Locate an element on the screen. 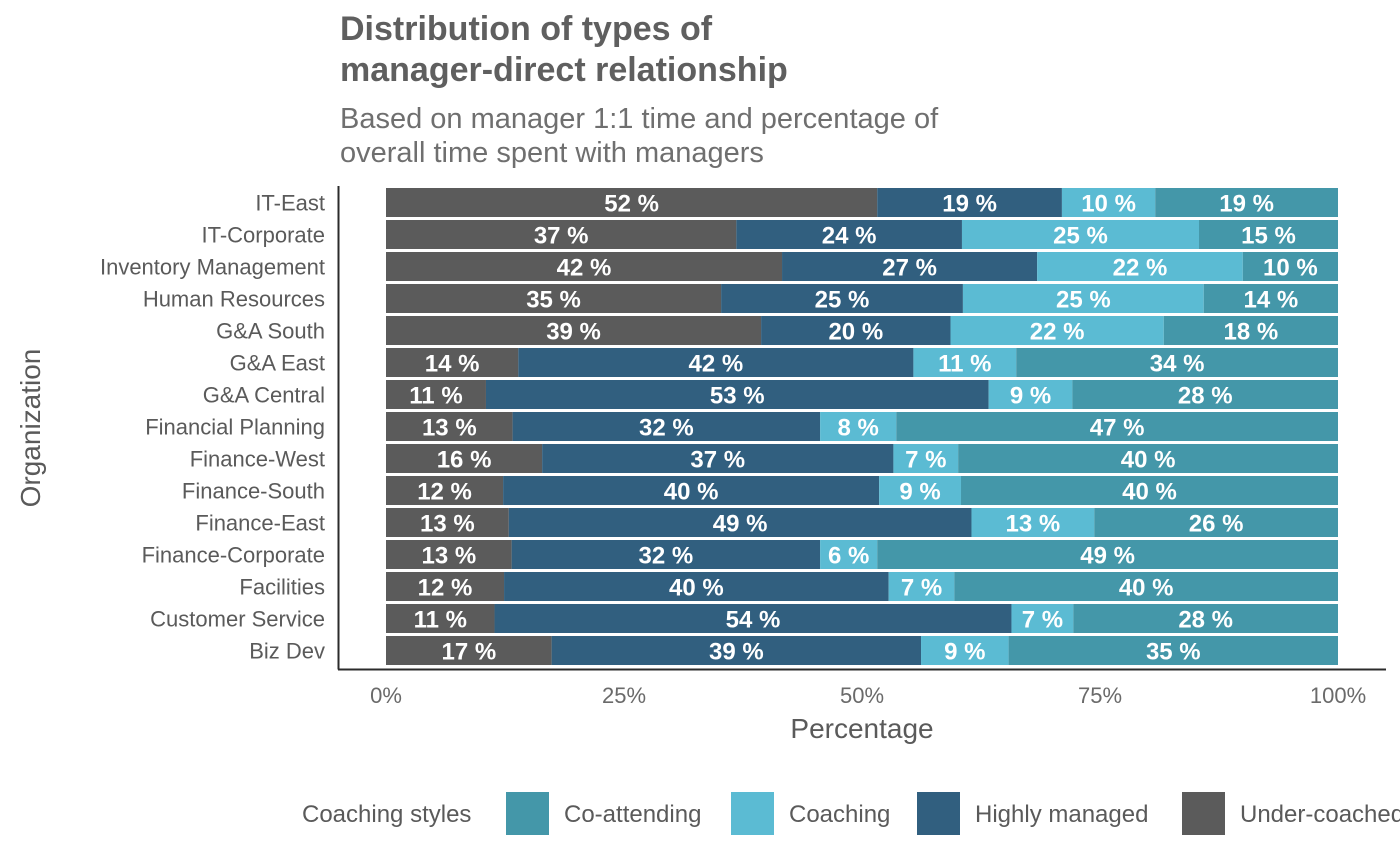 This screenshot has width=1400, height=866. bar-it-corporate-under-coached is located at coordinates (561, 234).